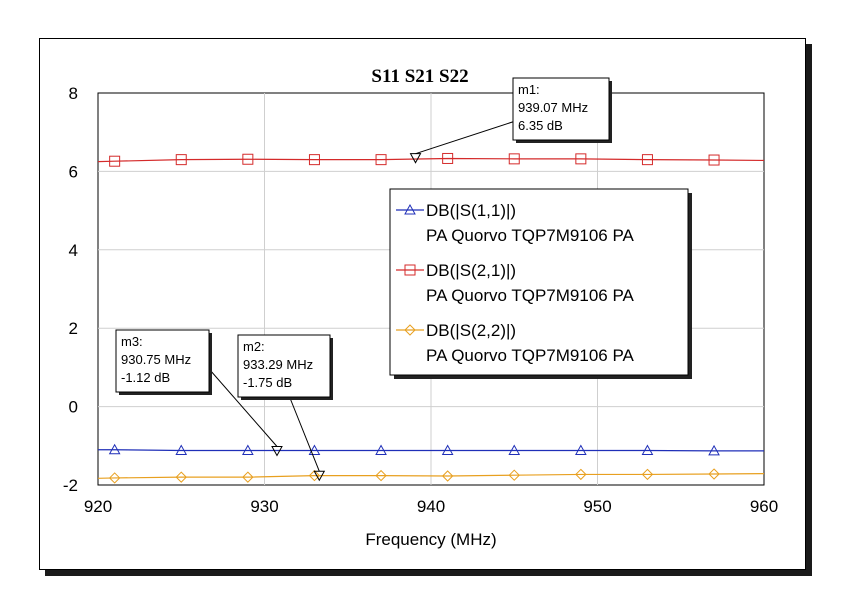 Image resolution: width=864 pixels, height=604 pixels. What do you see at coordinates (553, 107) in the screenshot?
I see `marker-freq-text: 939.07 MHz` at bounding box center [553, 107].